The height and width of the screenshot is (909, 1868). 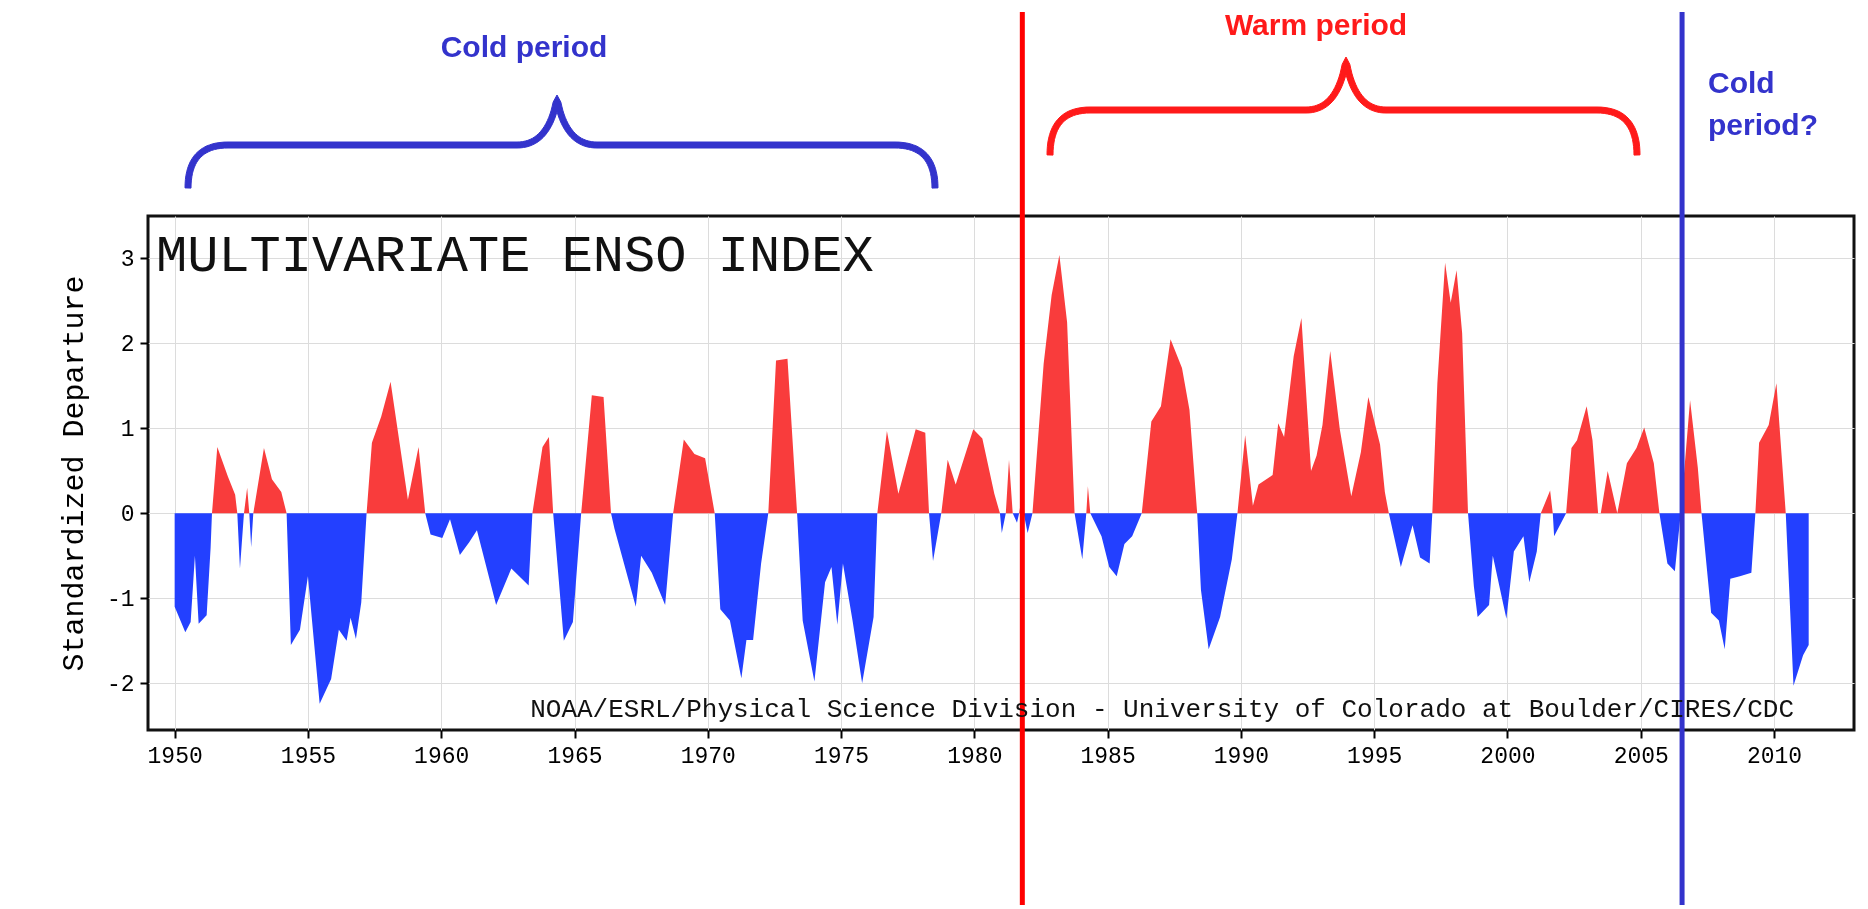 What do you see at coordinates (1763, 104) in the screenshot?
I see `text: Cold period?` at bounding box center [1763, 104].